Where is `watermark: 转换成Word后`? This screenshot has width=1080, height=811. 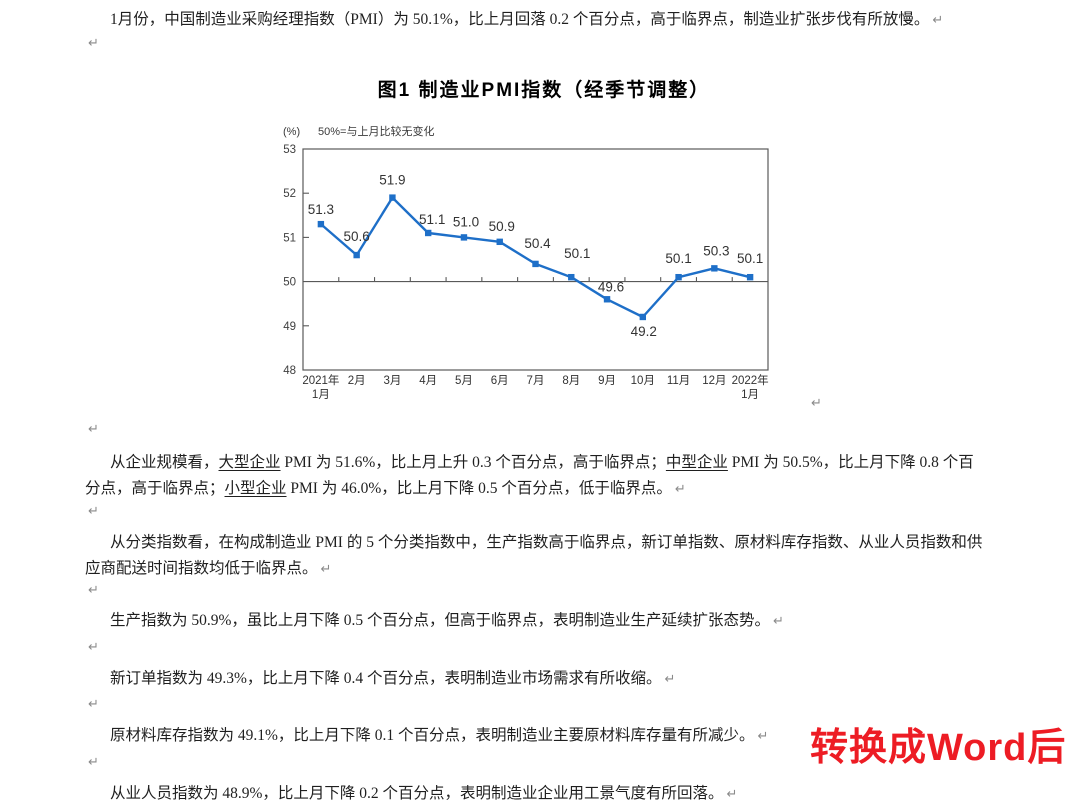 watermark: 转换成Word后 is located at coordinates (938, 748).